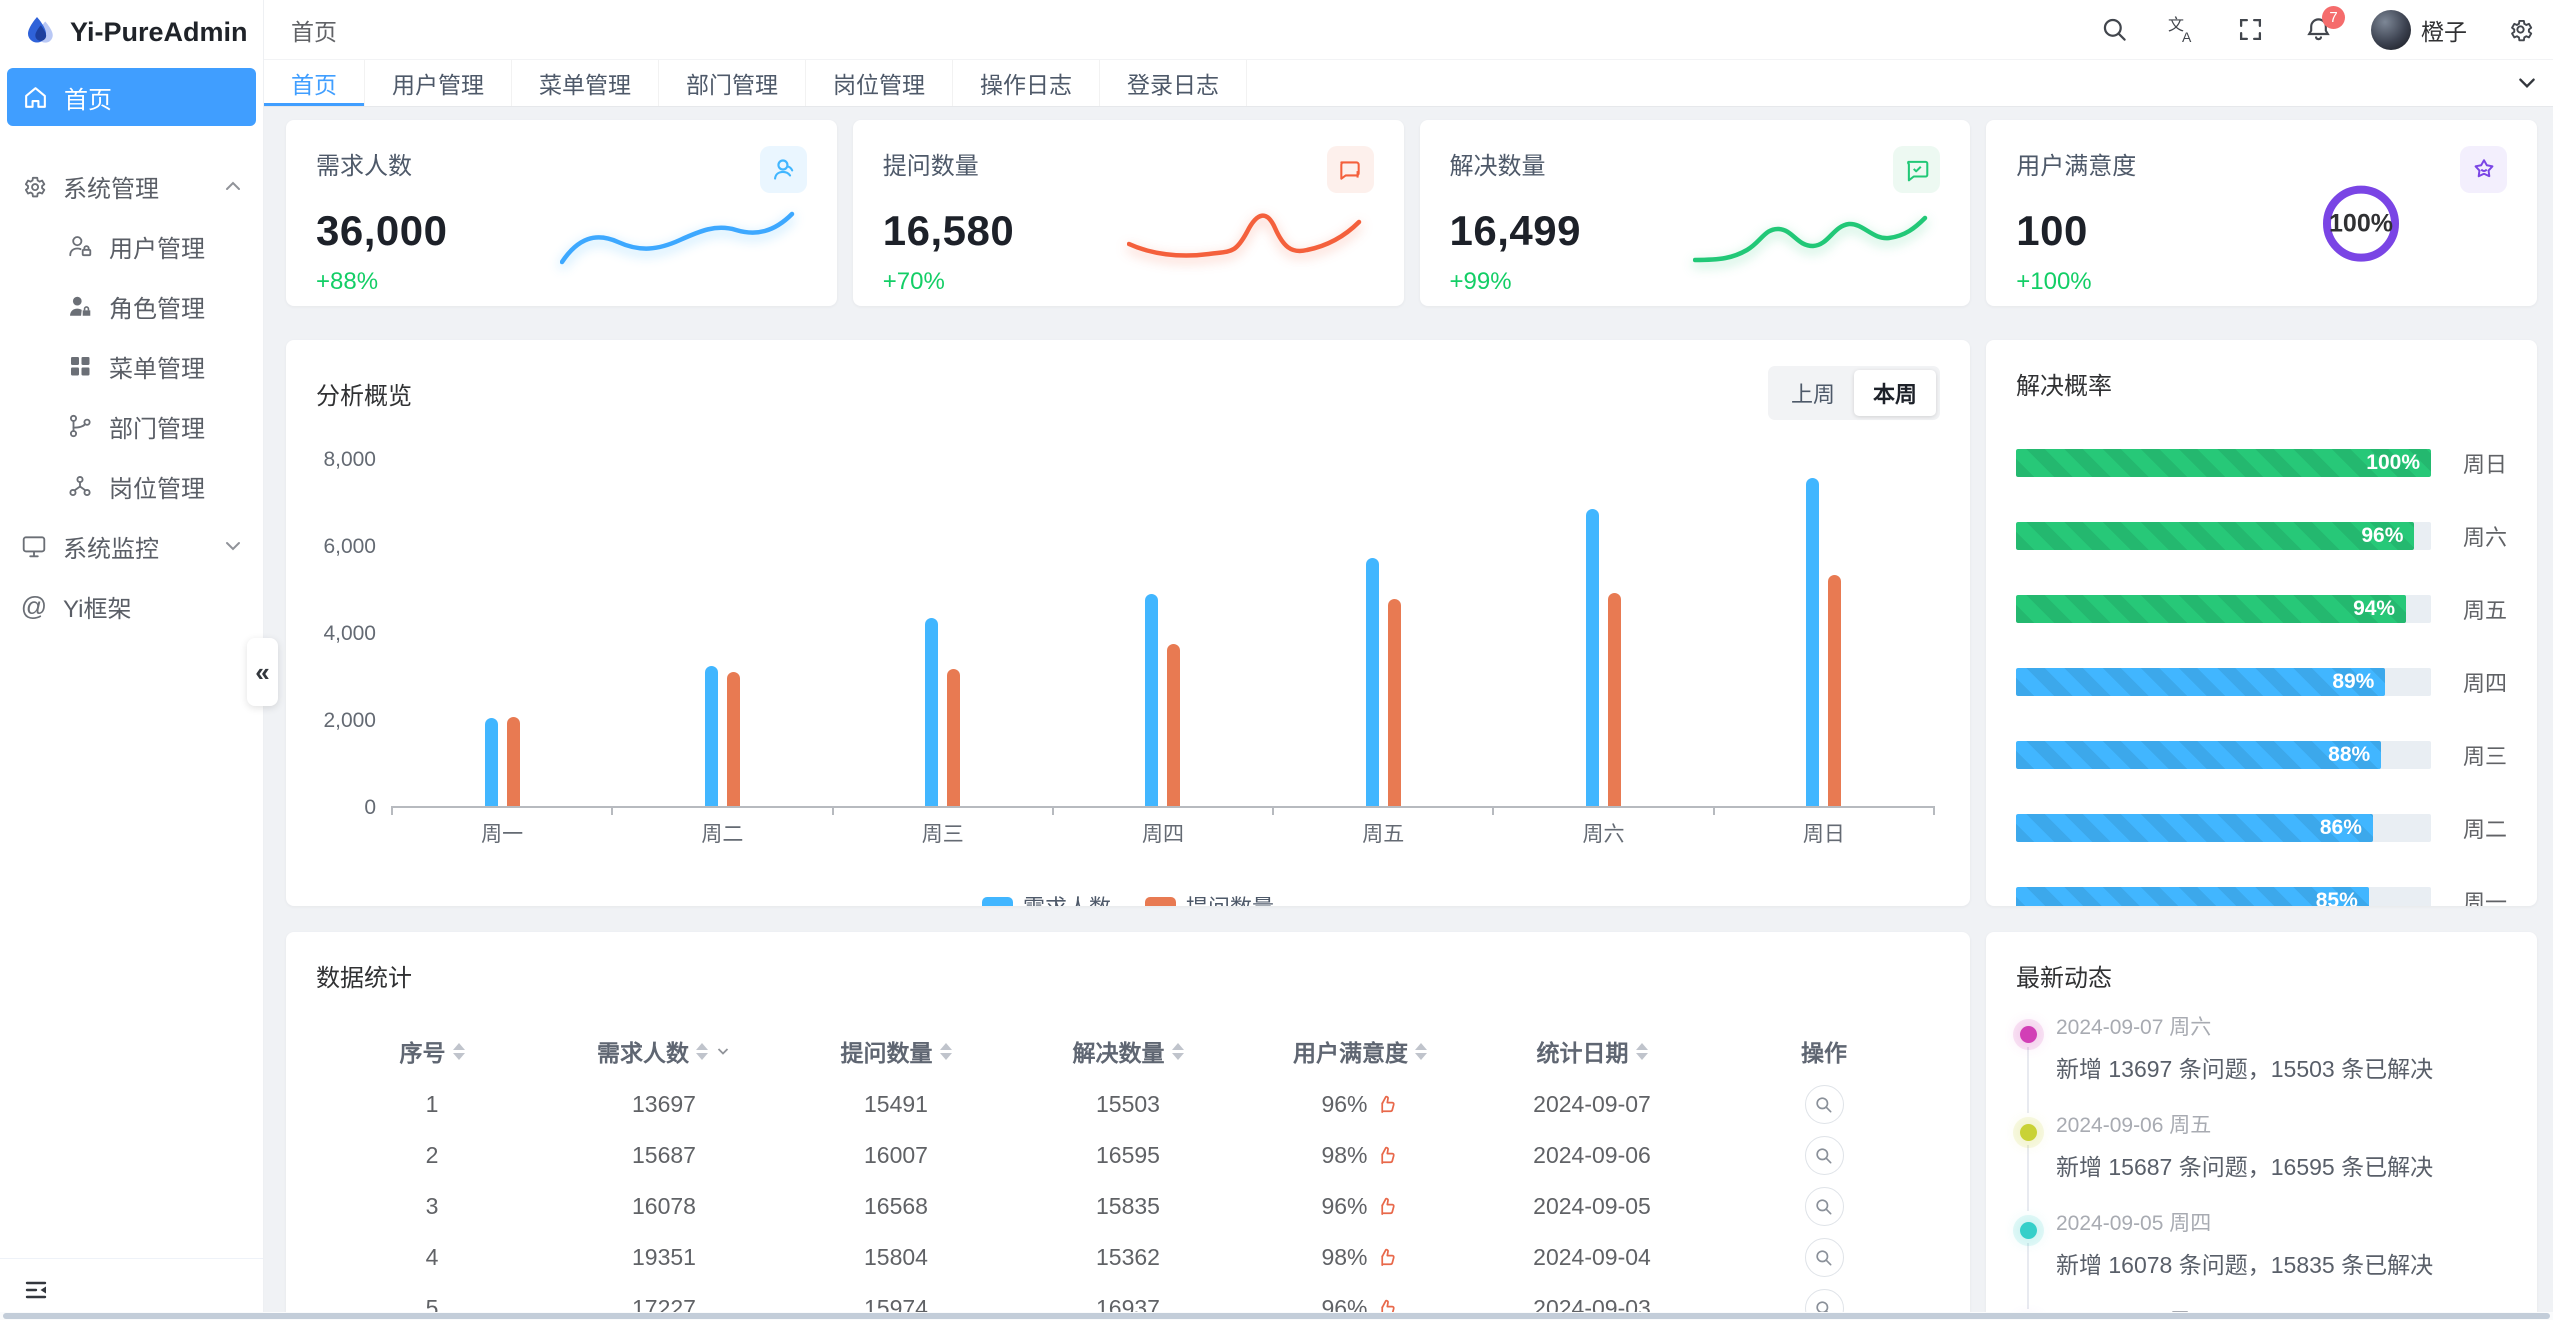 This screenshot has height=1320, width=2553. I want to click on progress-track: 85%, so click(2223, 896).